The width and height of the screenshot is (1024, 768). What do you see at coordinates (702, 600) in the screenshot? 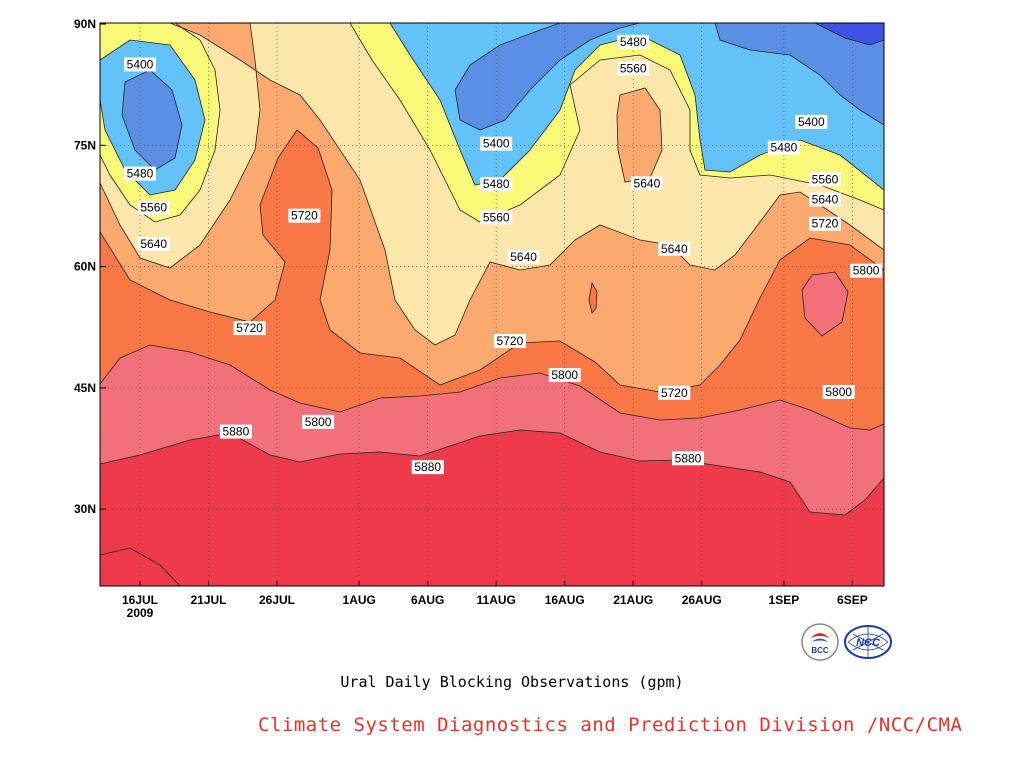
I see `x-tick-label: 26AUG` at bounding box center [702, 600].